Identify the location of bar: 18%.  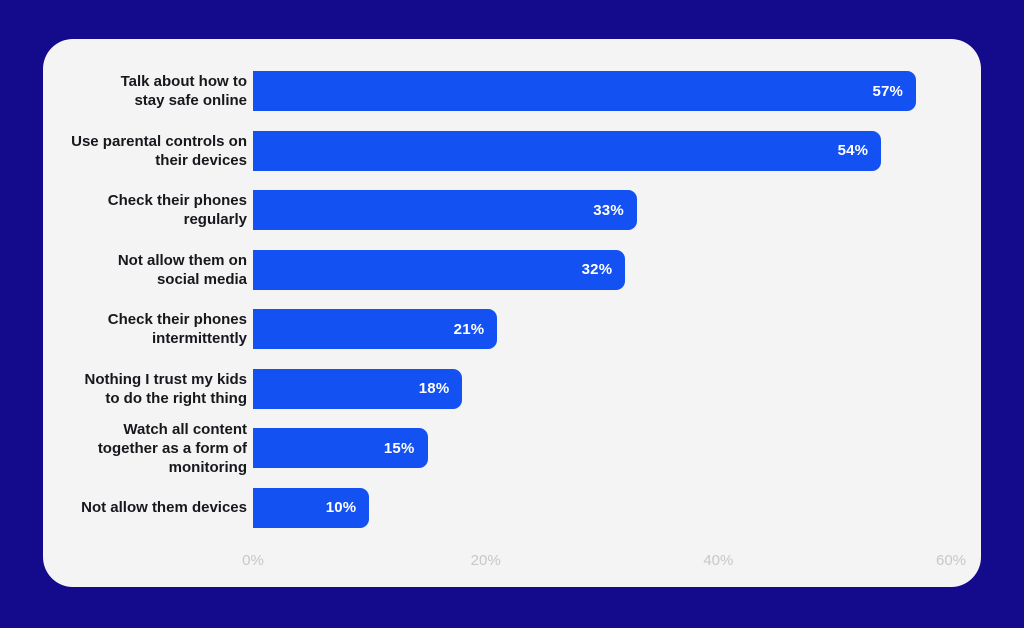
(358, 388).